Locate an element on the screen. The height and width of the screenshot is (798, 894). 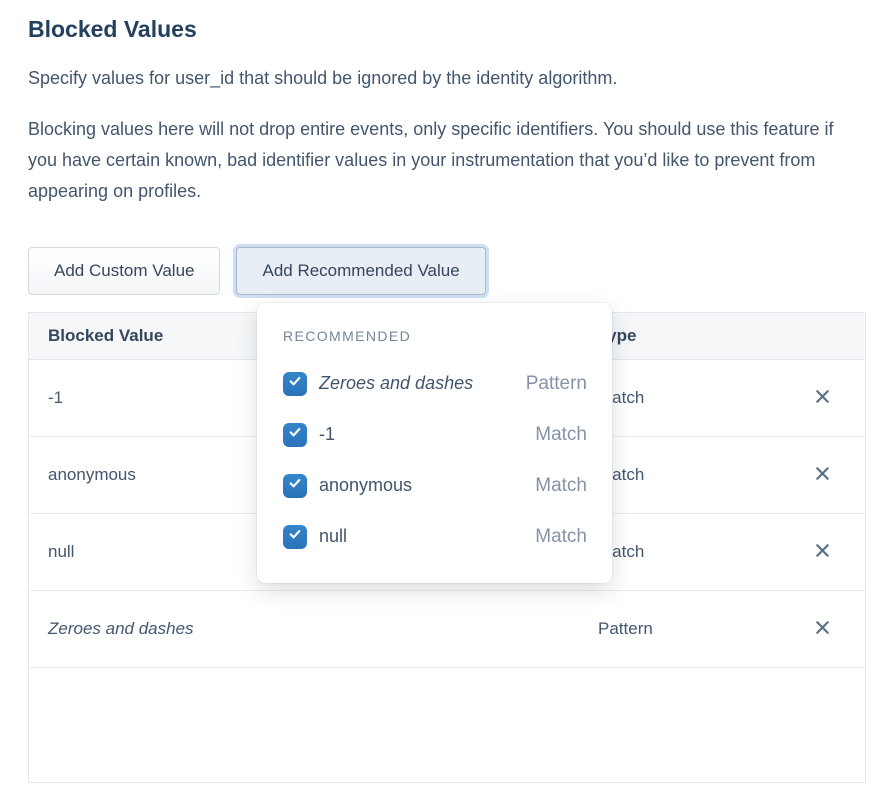
table-empty-area is located at coordinates (447, 725).